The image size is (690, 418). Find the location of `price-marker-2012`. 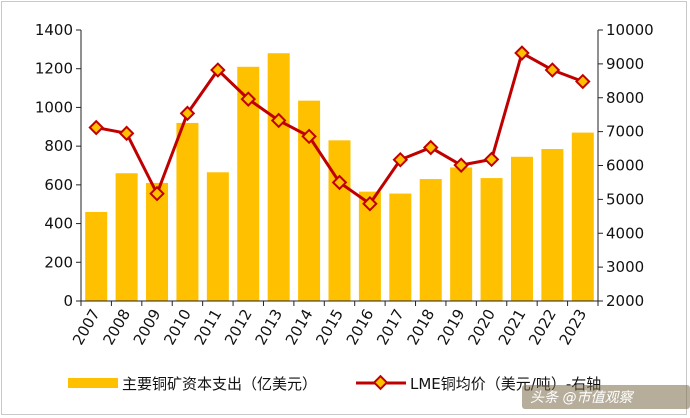

price-marker-2012 is located at coordinates (248, 99).